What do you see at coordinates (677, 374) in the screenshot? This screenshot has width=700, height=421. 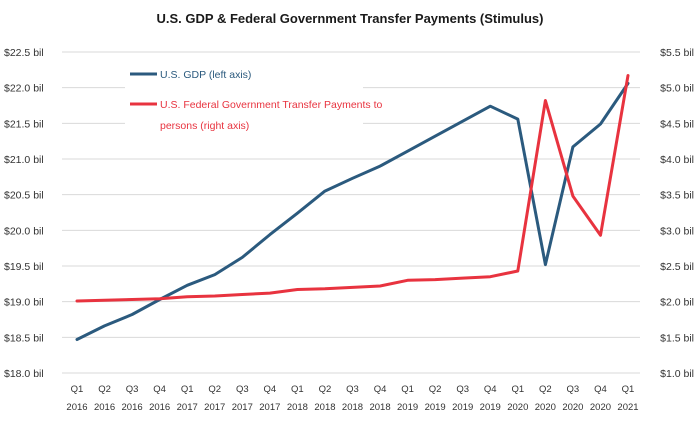 I see `right-tick-label: $1.0 bil` at bounding box center [677, 374].